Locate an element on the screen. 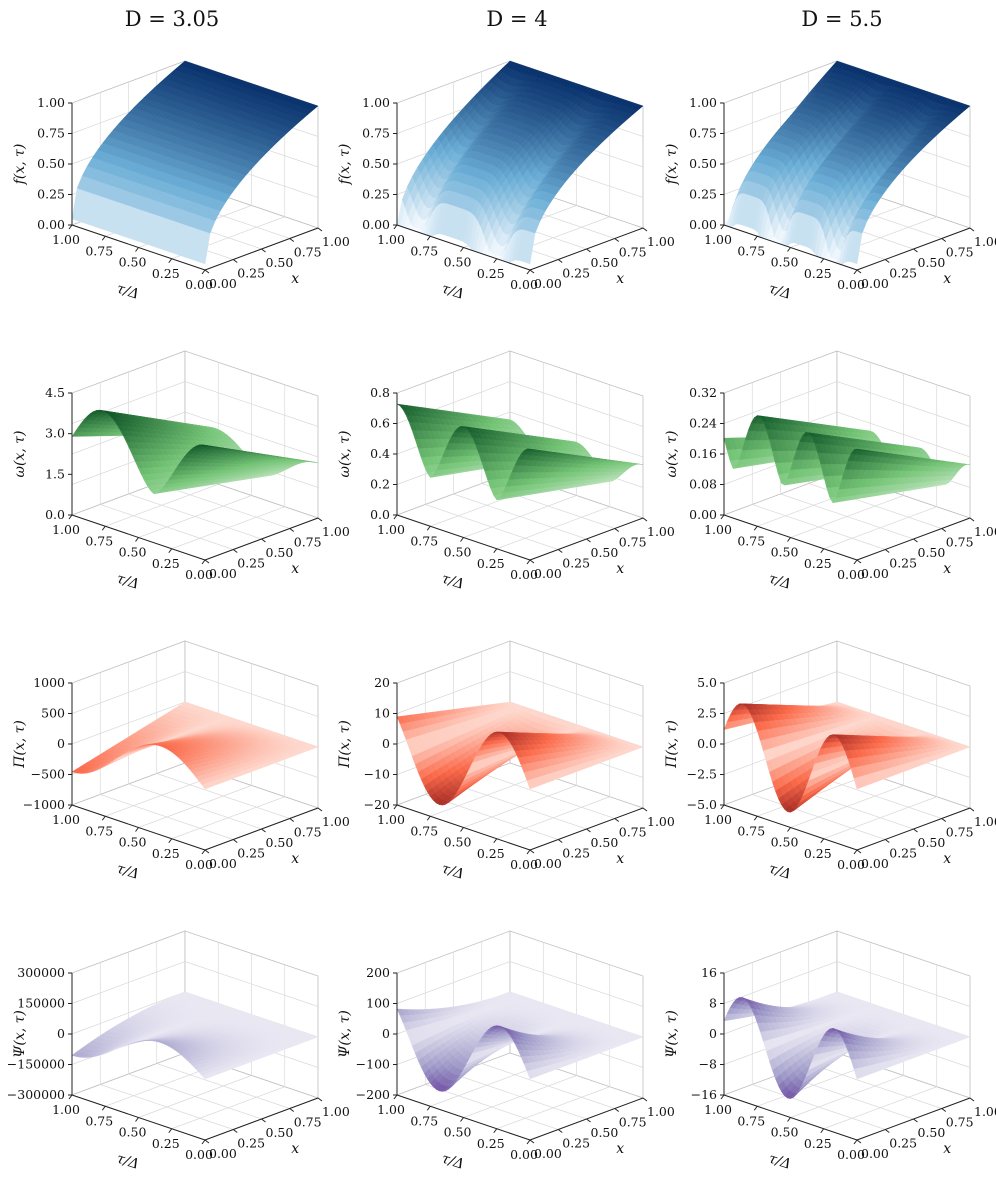  z-tick-label: 1.5 is located at coordinates (55, 473).